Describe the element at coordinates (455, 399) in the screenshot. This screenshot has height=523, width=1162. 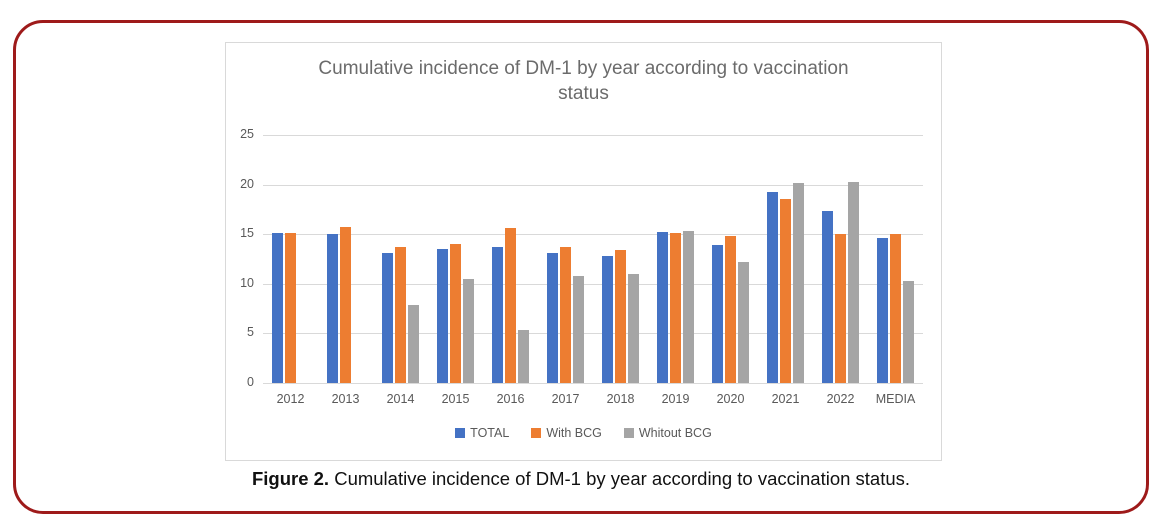
I see `x-tick-label-2015: 2015` at that location.